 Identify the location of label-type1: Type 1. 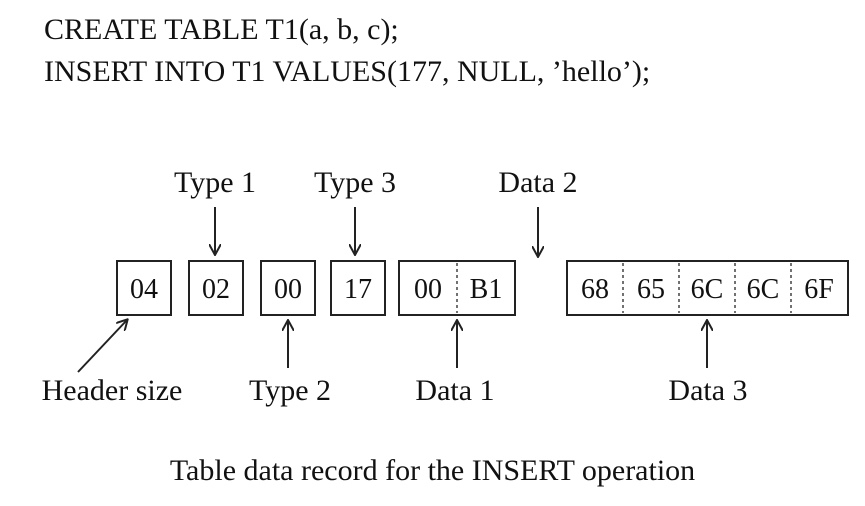
(215, 182).